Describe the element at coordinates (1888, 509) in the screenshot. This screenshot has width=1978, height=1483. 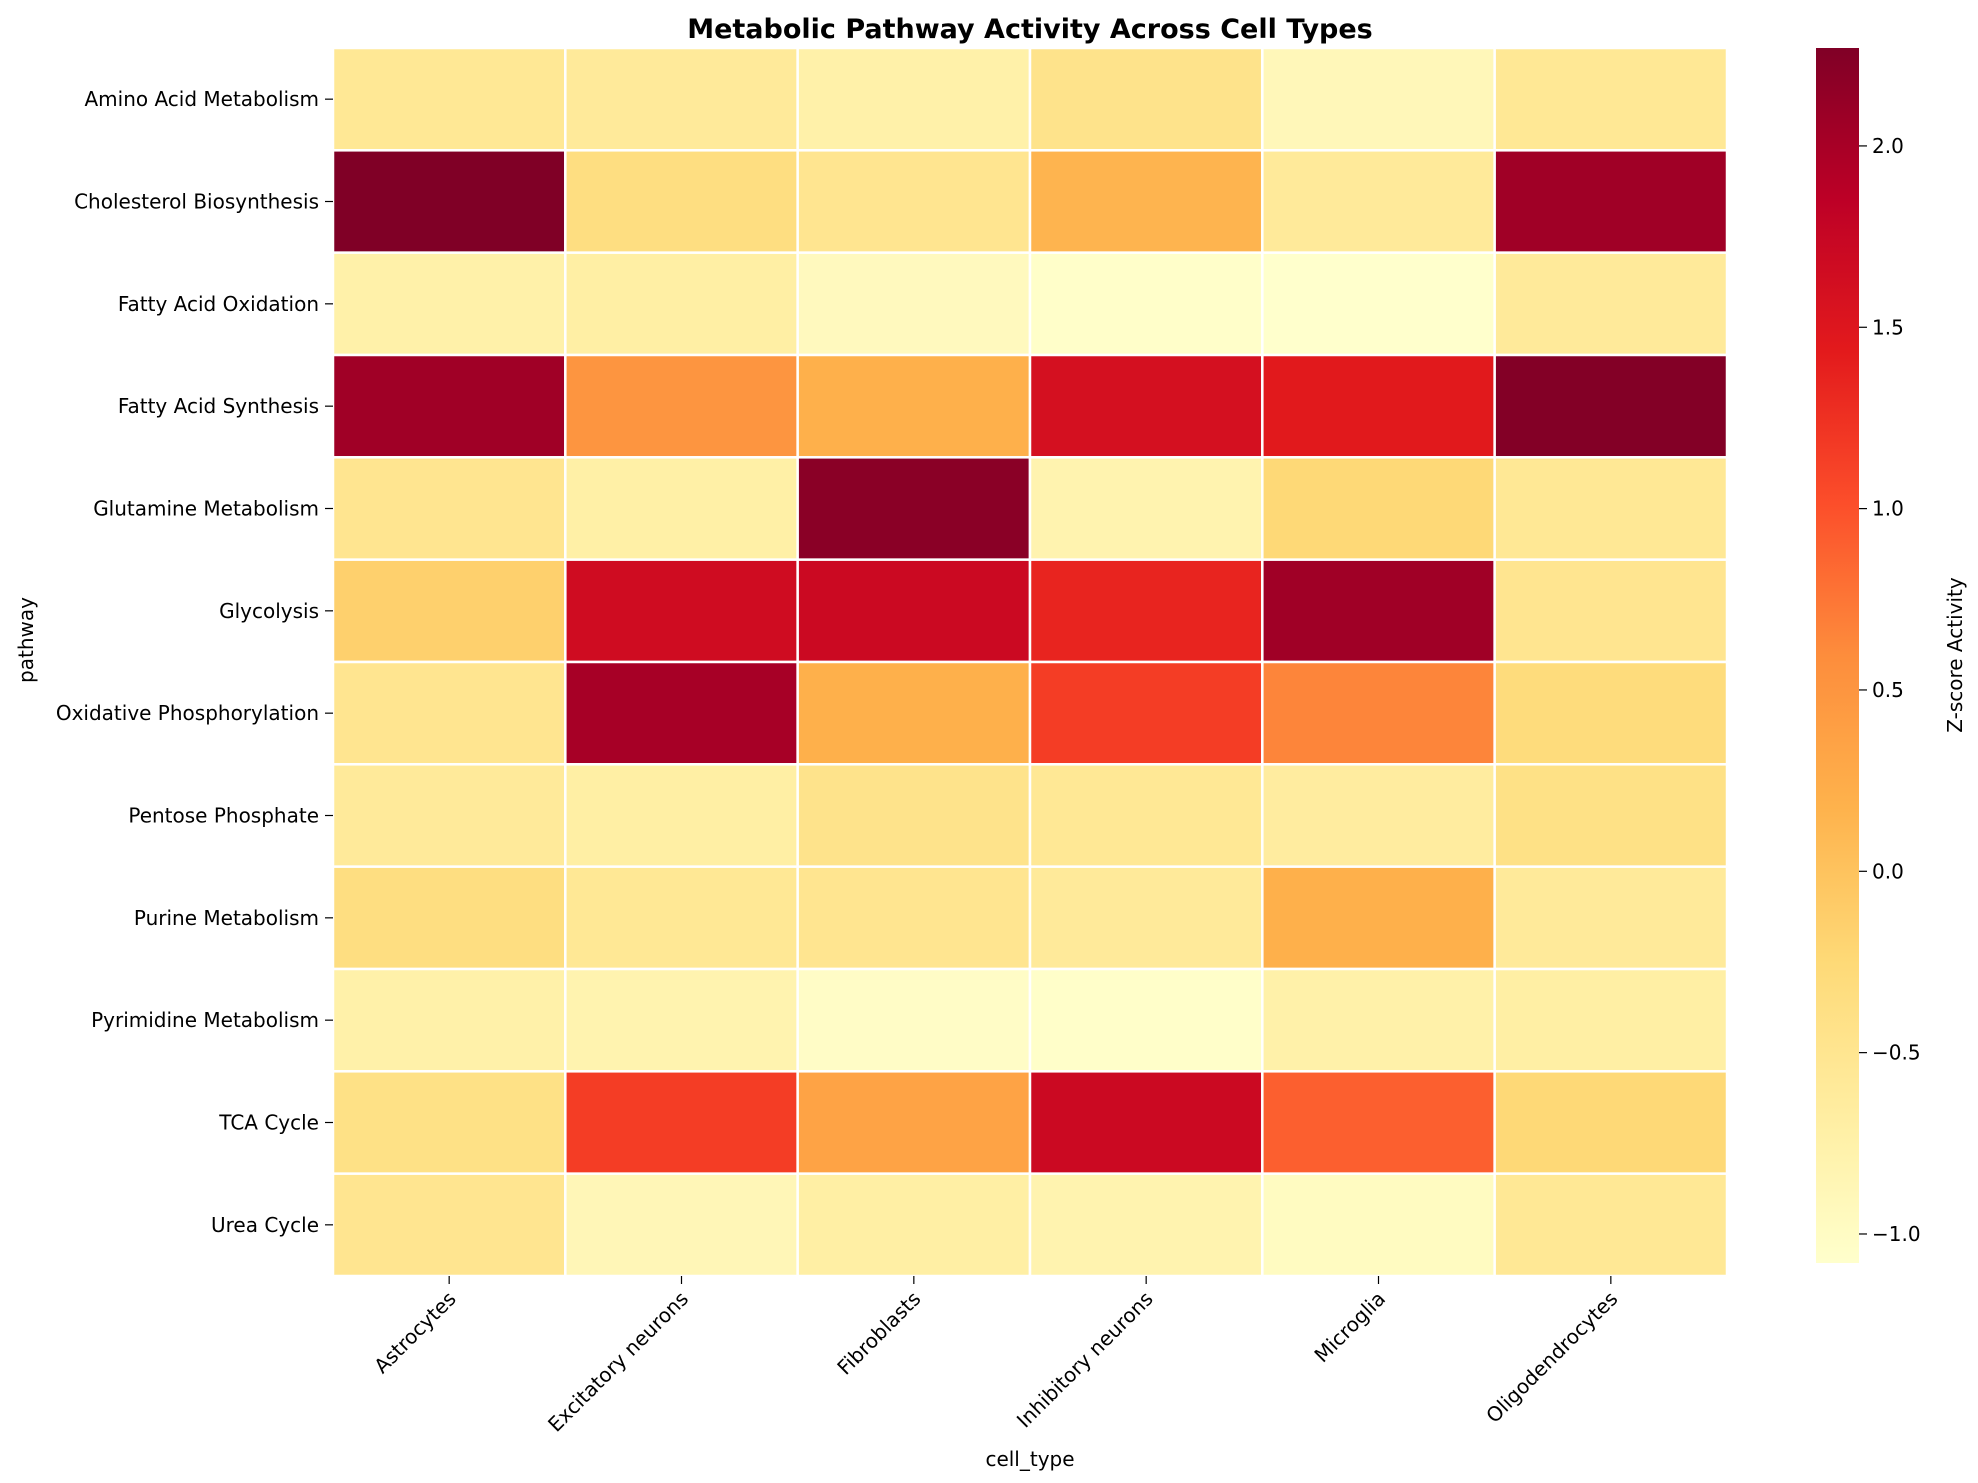
I see `colorbar-tick-label: 1.0` at that location.